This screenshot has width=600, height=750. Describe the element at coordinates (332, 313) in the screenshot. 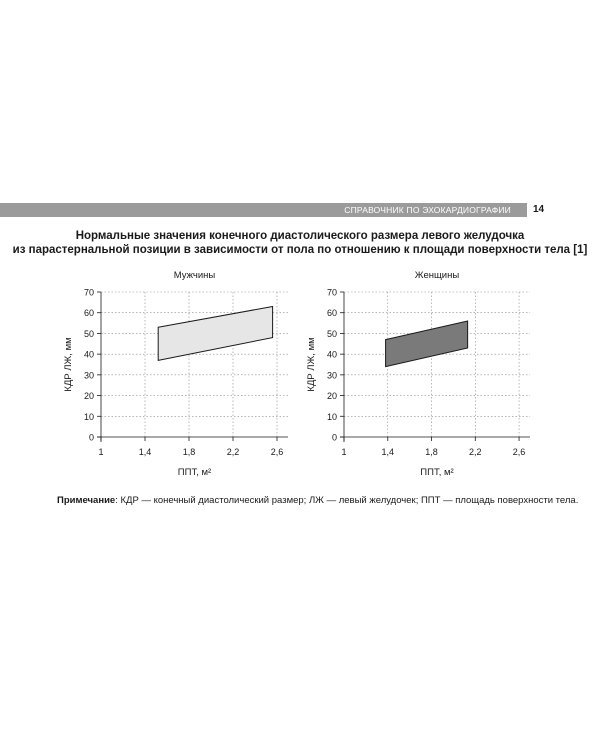

I see `chart-2-y-tick-label: 60` at that location.